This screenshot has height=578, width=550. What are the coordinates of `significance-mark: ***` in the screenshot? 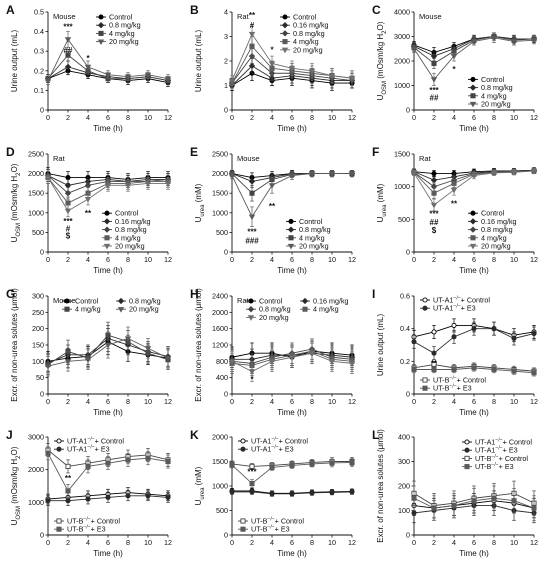 It's located at (68, 221).